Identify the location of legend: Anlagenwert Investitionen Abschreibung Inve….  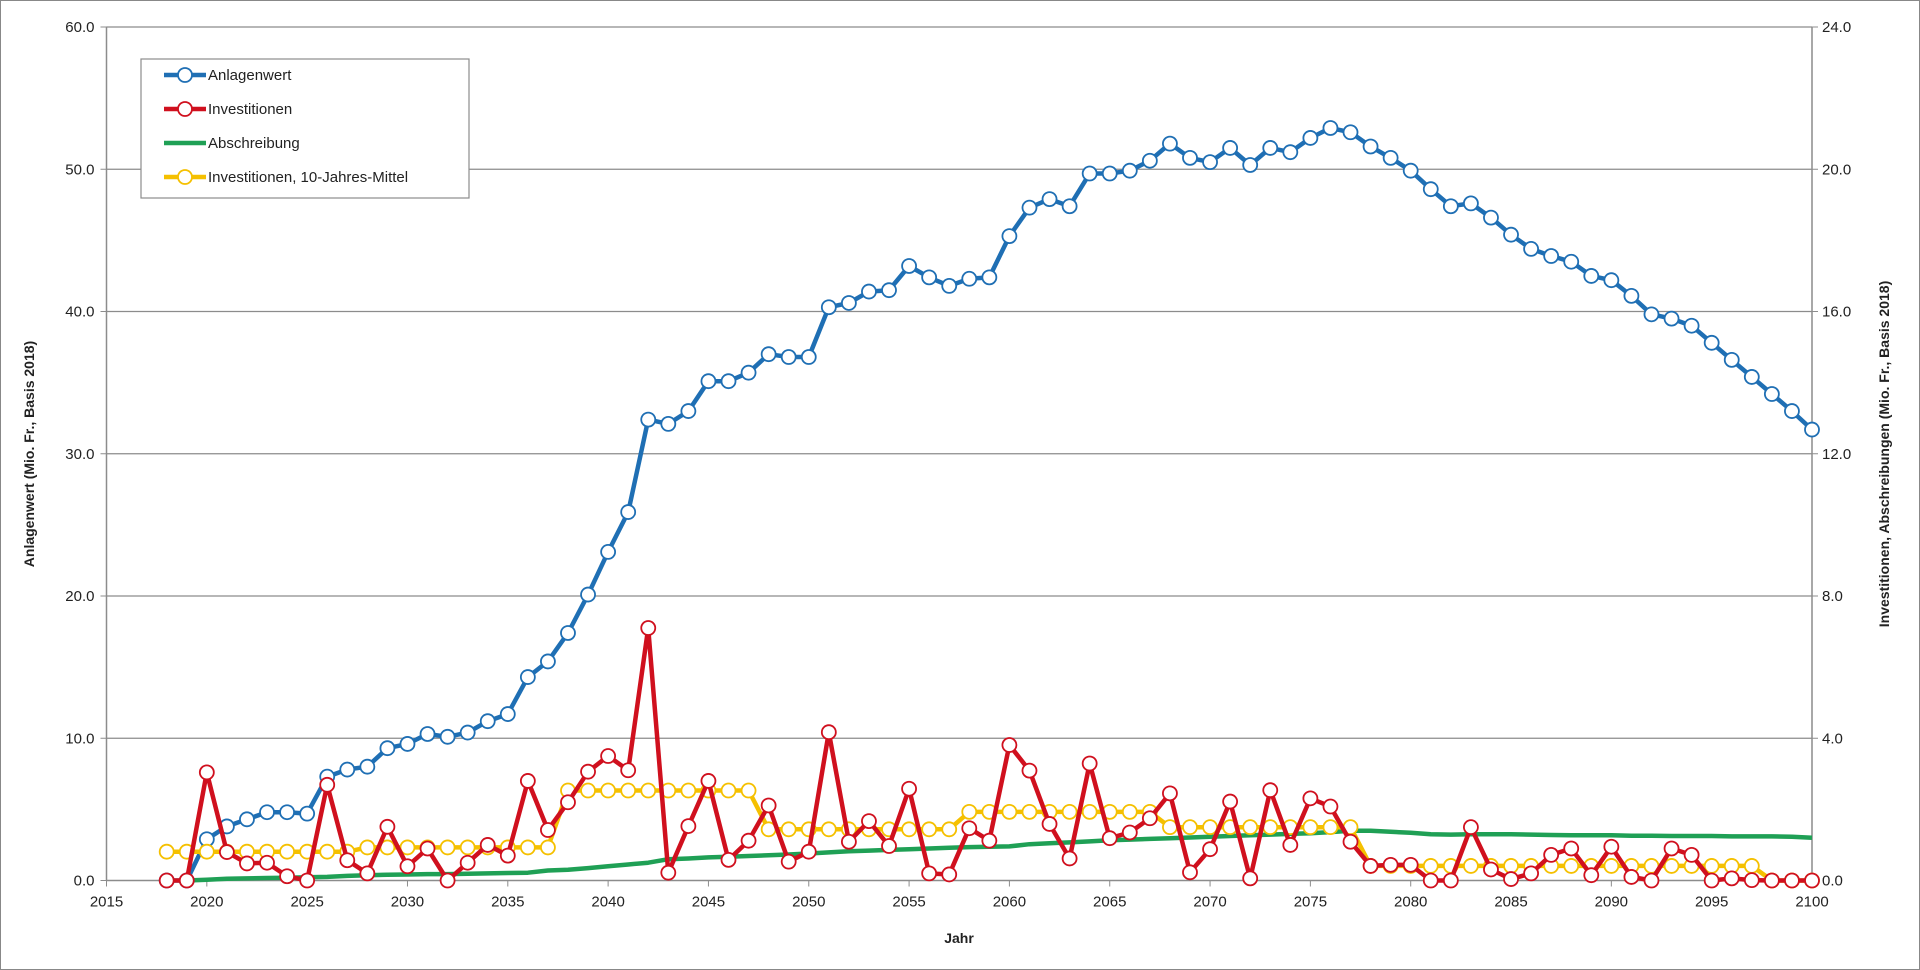
(305, 128).